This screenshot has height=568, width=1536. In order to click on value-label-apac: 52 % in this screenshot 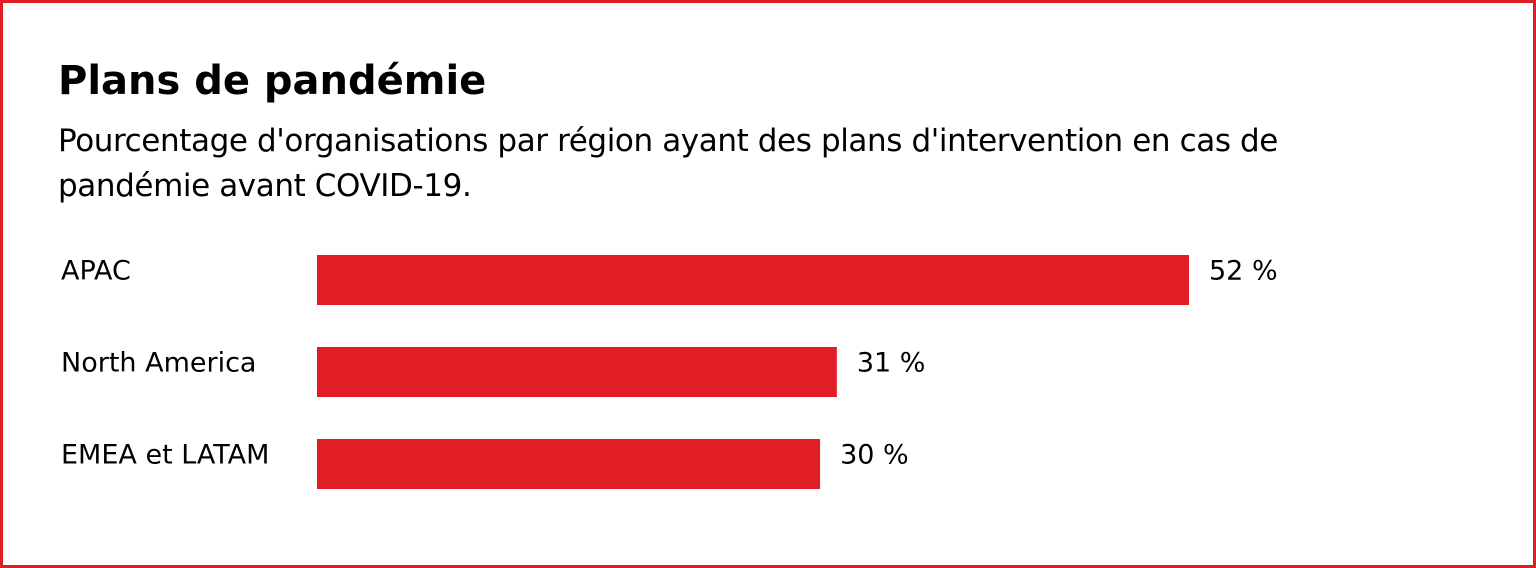, I will do `click(1243, 271)`.